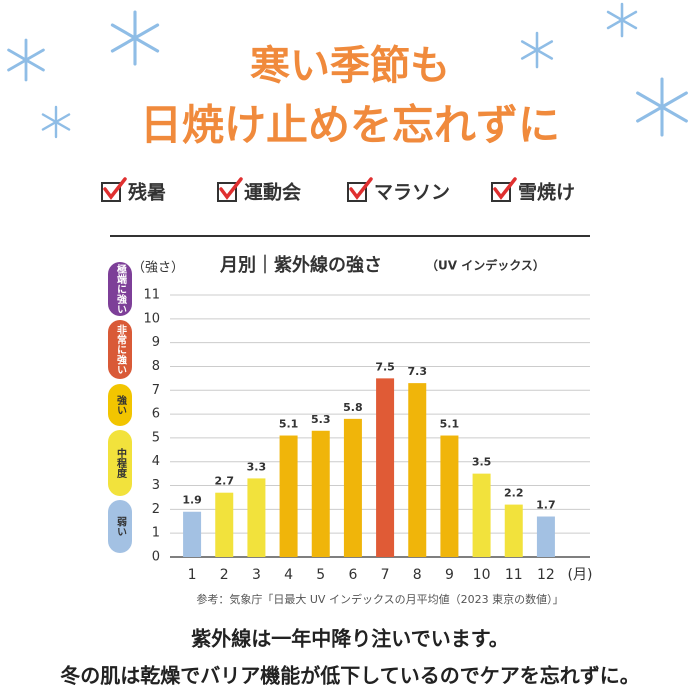 This screenshot has width=700, height=700. What do you see at coordinates (156, 485) in the screenshot?
I see `y-tick-label: 3` at bounding box center [156, 485].